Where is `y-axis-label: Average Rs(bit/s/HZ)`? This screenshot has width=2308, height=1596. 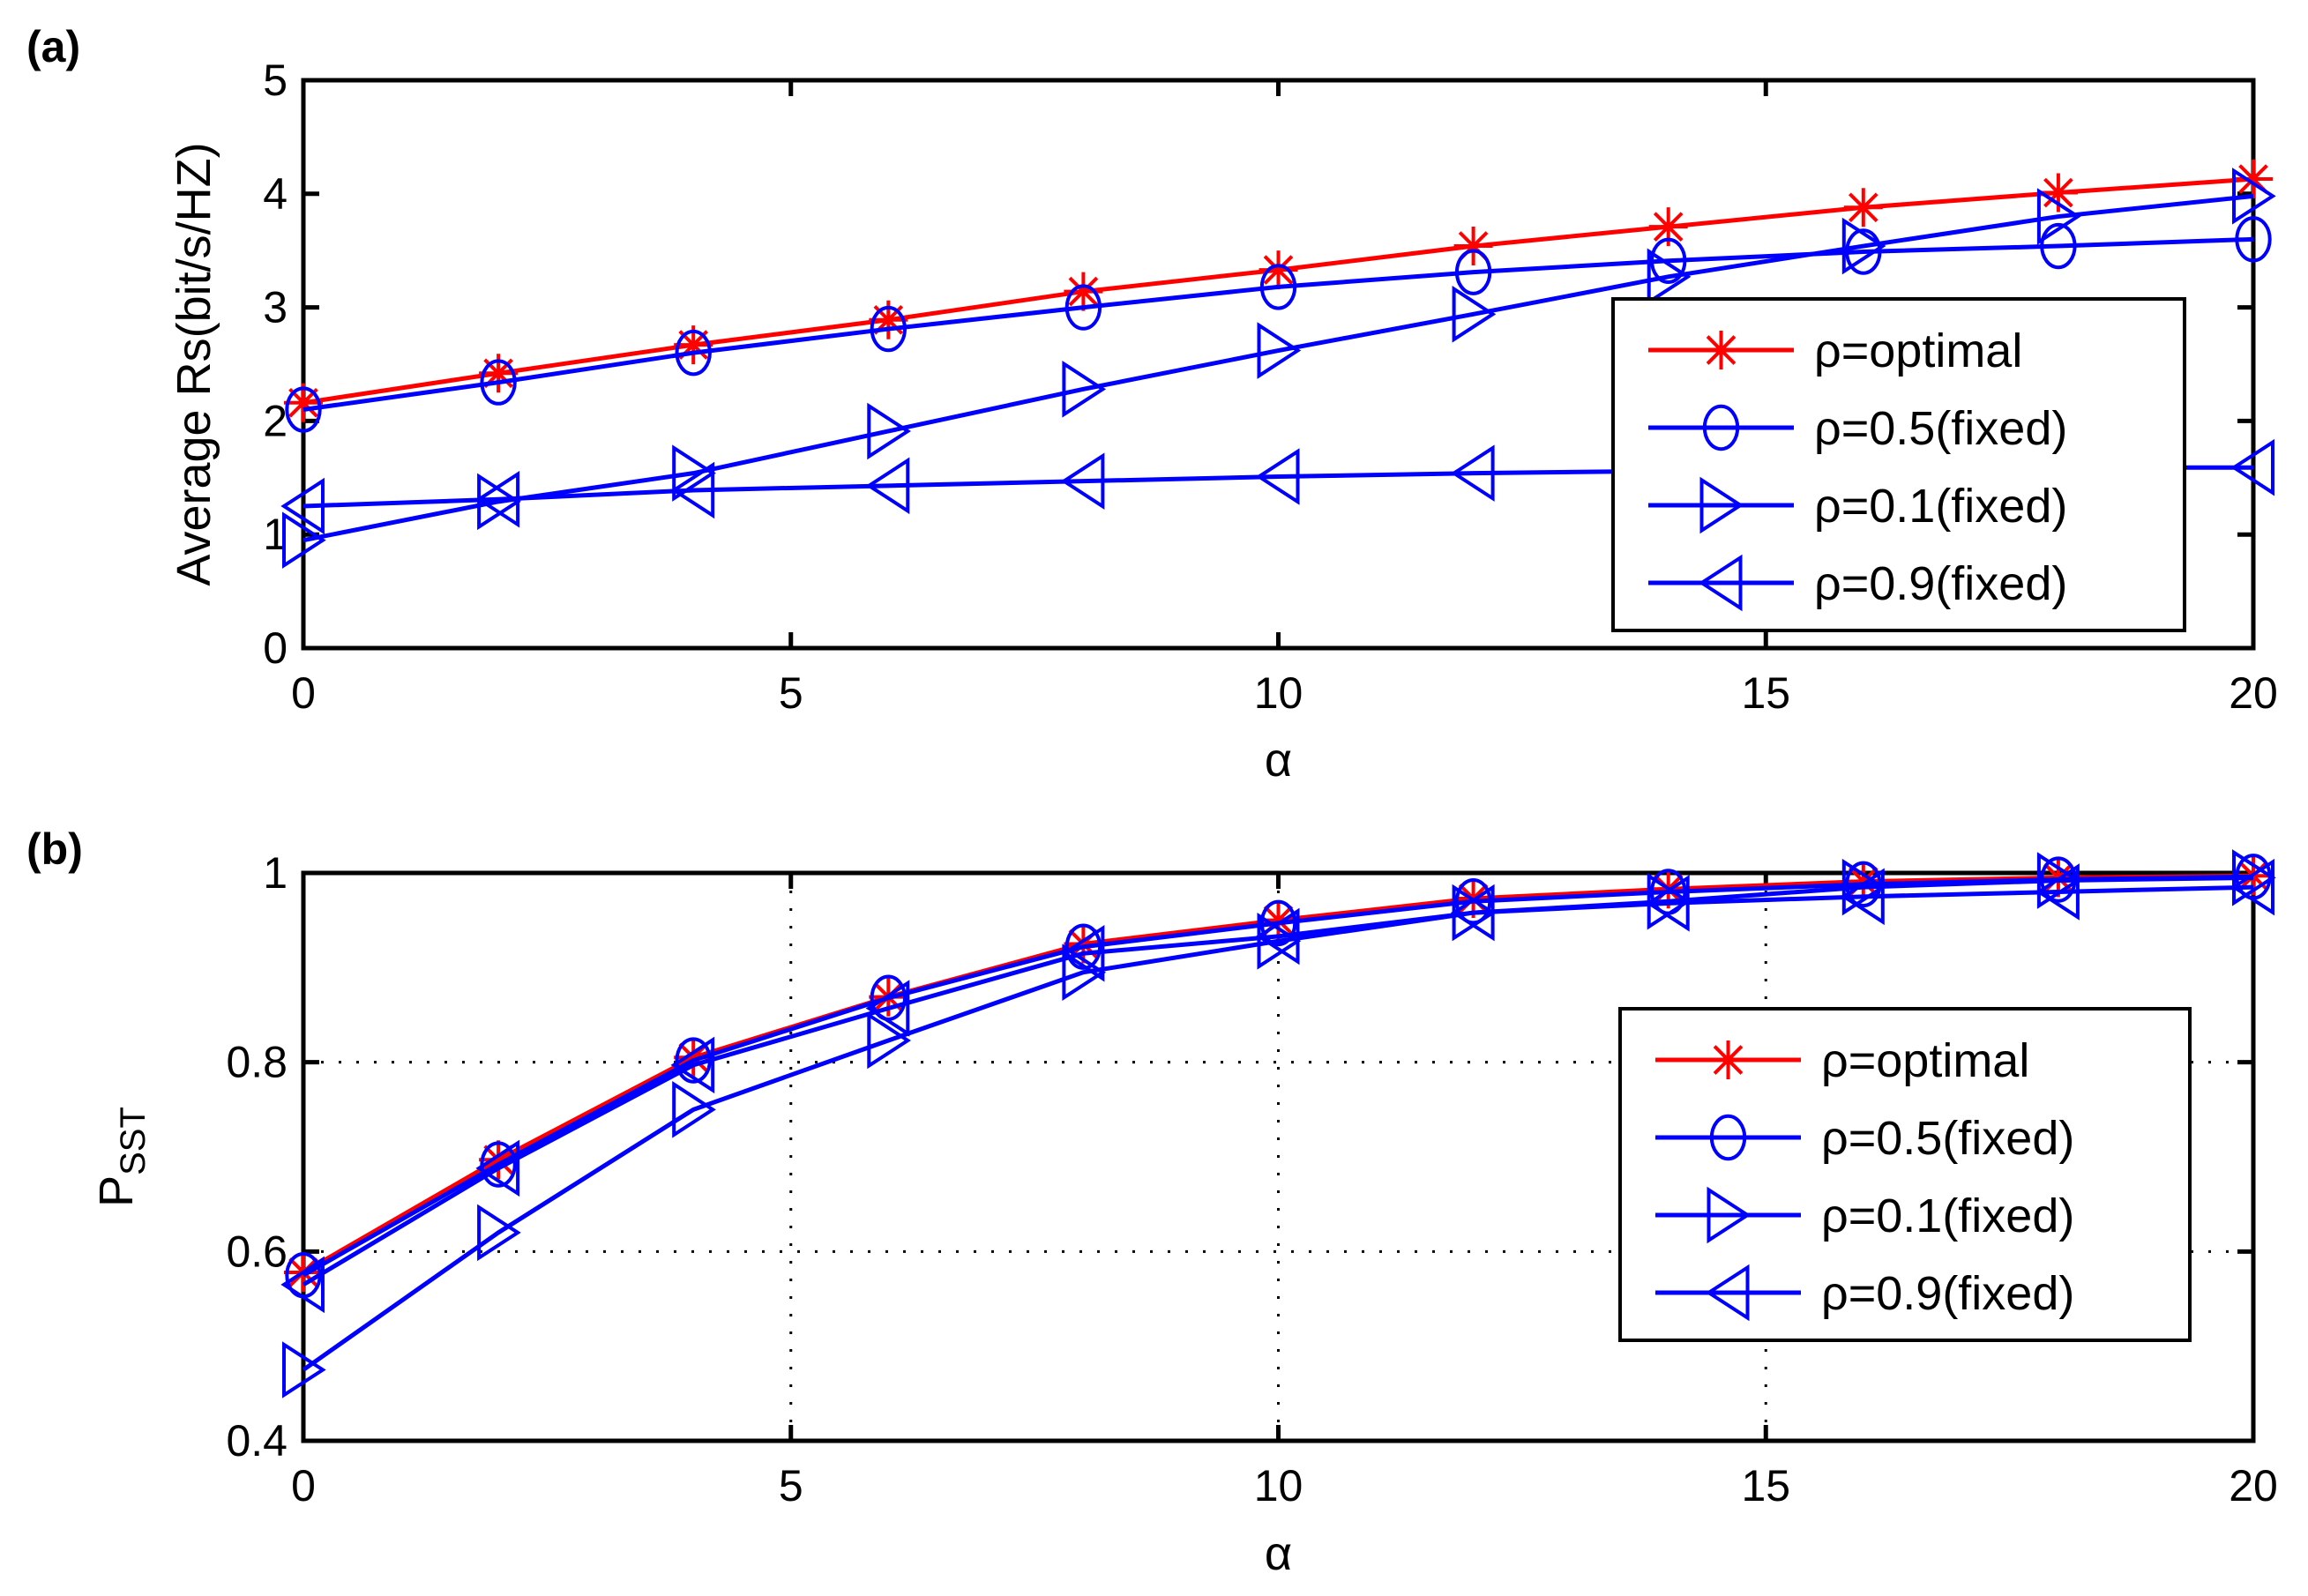 y-axis-label: Average Rs(bit/s/HZ) is located at coordinates (194, 363).